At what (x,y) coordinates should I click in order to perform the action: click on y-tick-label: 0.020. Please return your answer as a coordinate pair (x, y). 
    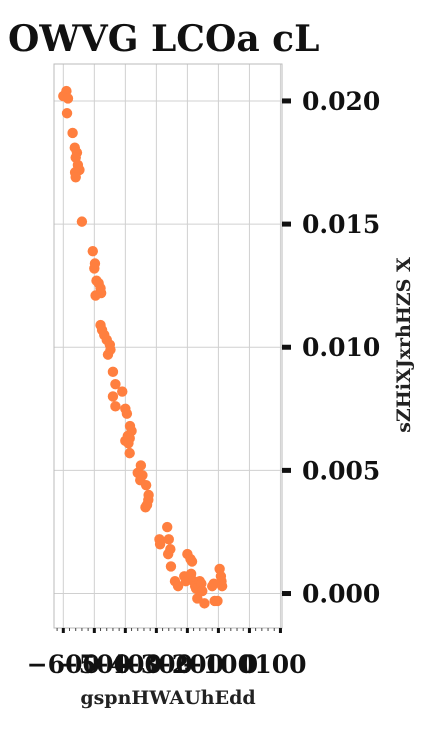
    Looking at the image, I should click on (341, 101).